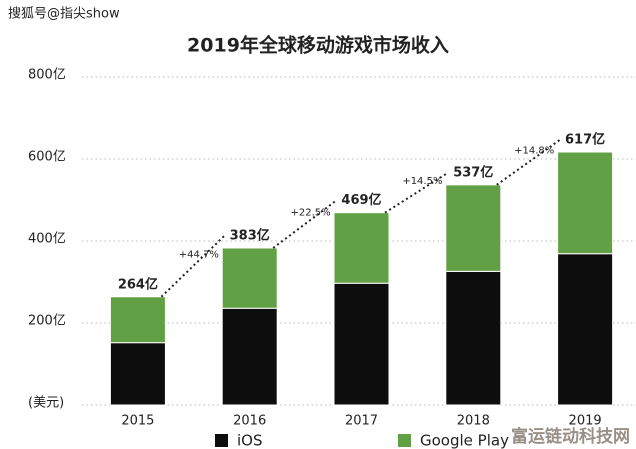  What do you see at coordinates (250, 440) in the screenshot?
I see `legend-label: iOS` at bounding box center [250, 440].